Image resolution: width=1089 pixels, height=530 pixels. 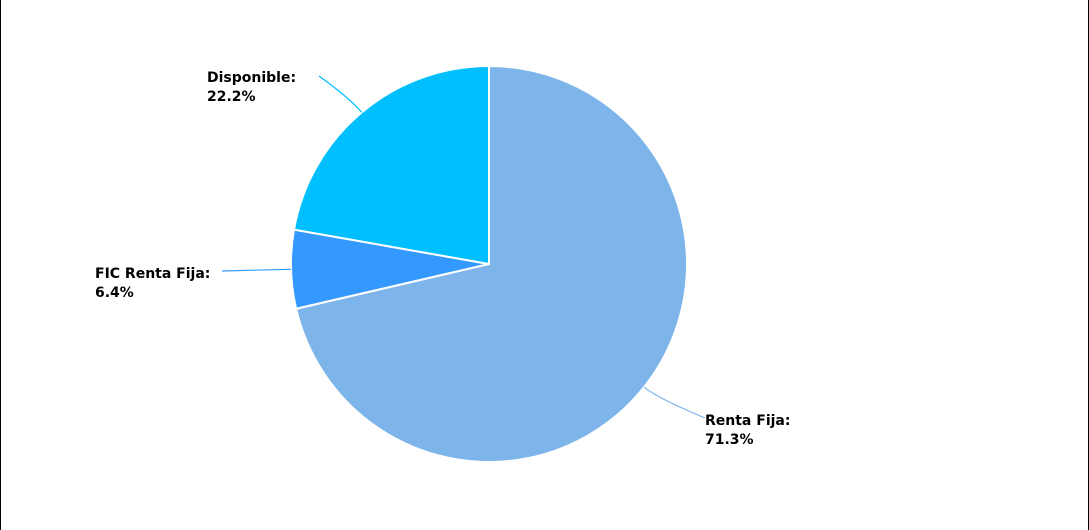 I want to click on slice-value-disponible: 22.2%, so click(x=231, y=97).